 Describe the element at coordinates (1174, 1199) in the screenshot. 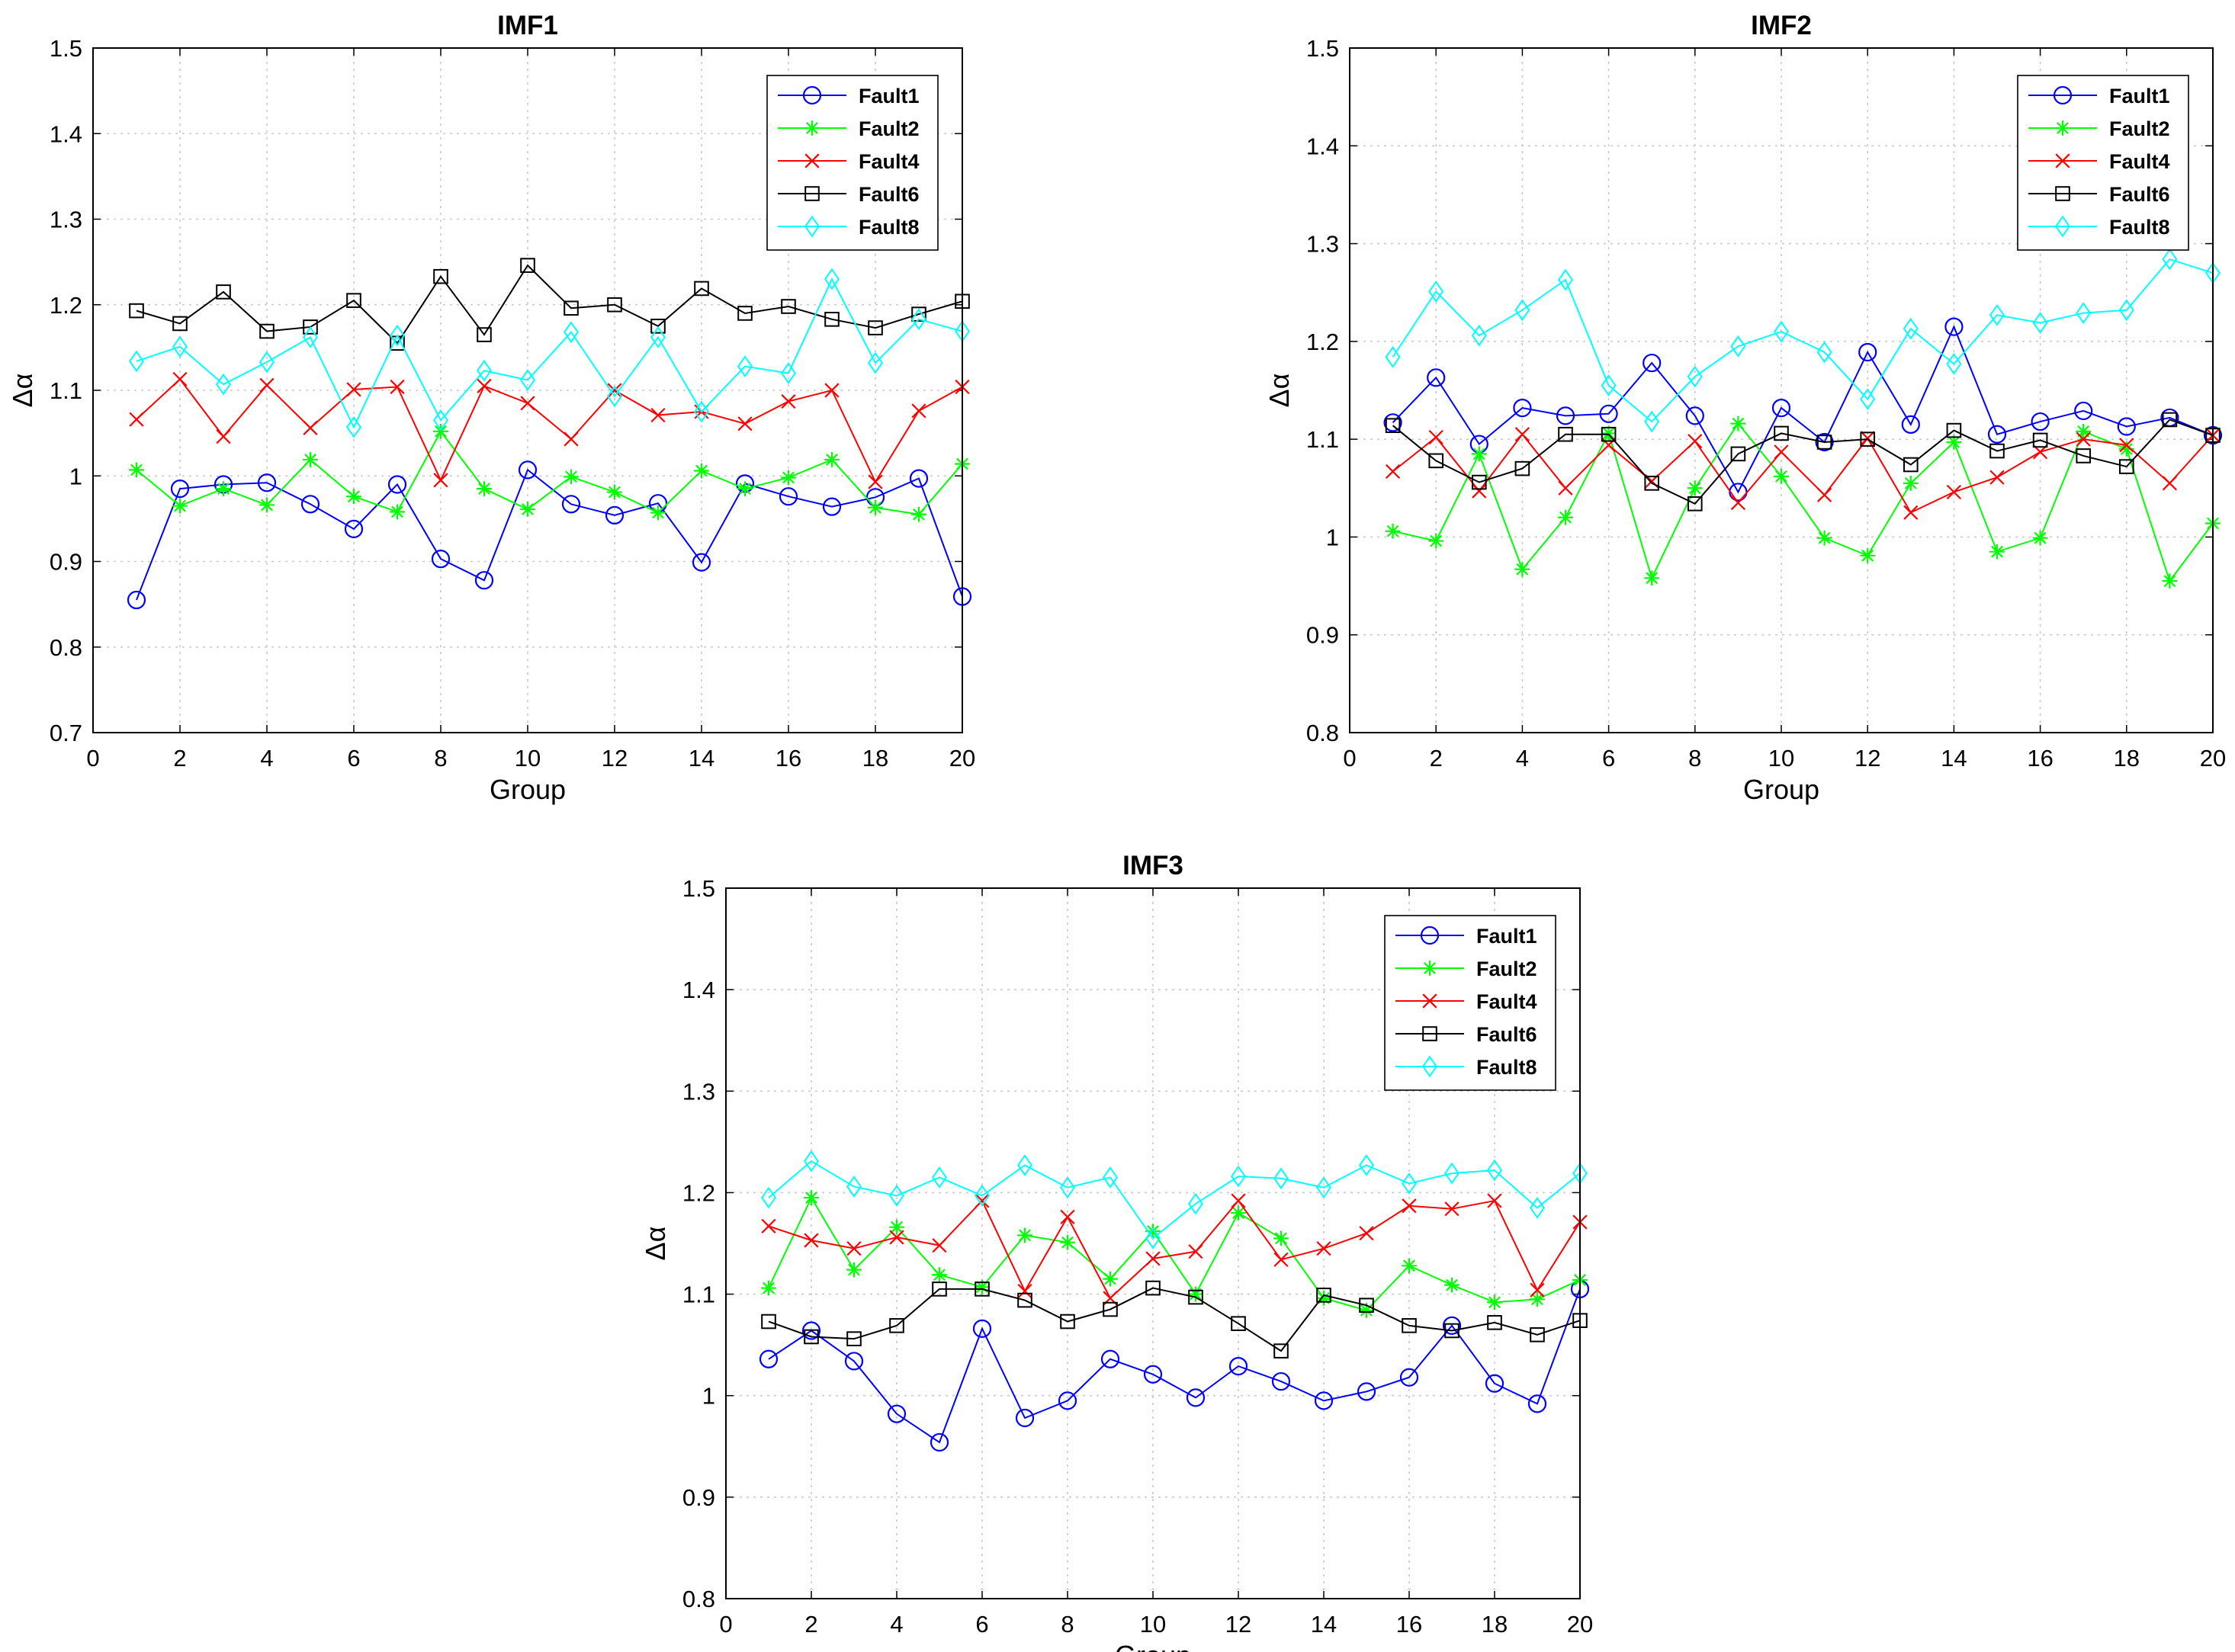

I see `series-fault8` at that location.